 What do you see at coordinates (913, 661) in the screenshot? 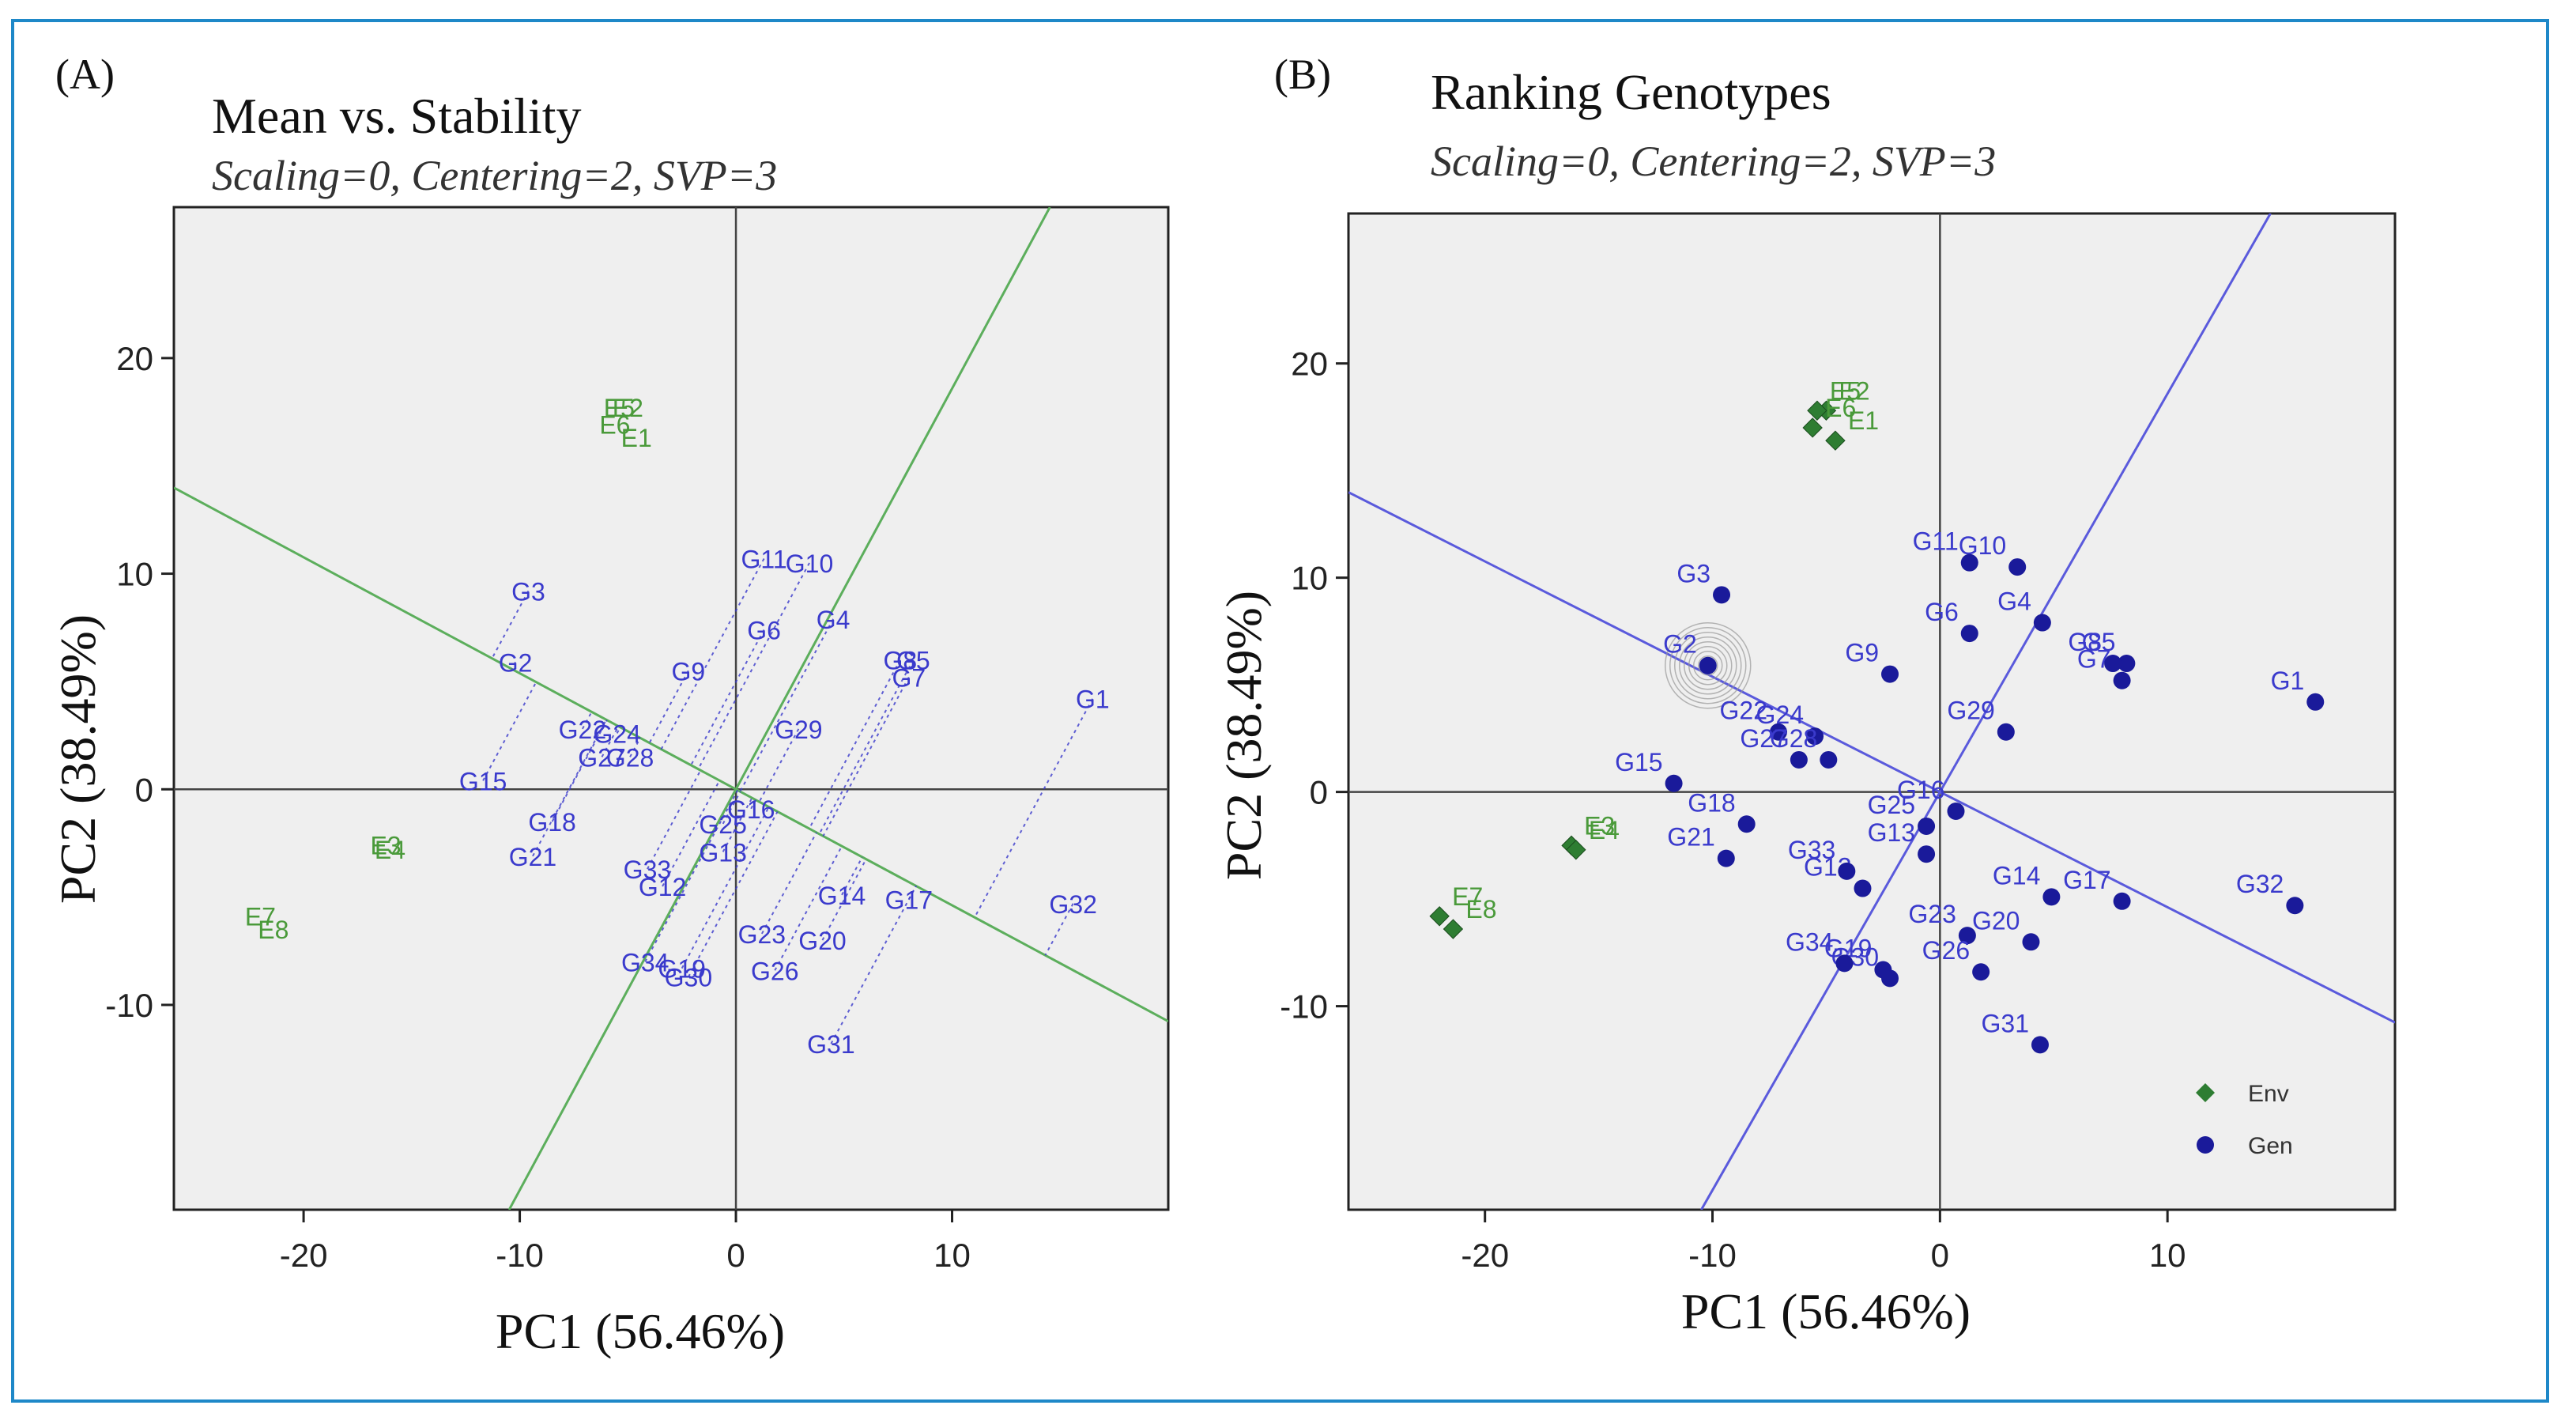
I see `gen-label-g5: G5` at bounding box center [913, 661].